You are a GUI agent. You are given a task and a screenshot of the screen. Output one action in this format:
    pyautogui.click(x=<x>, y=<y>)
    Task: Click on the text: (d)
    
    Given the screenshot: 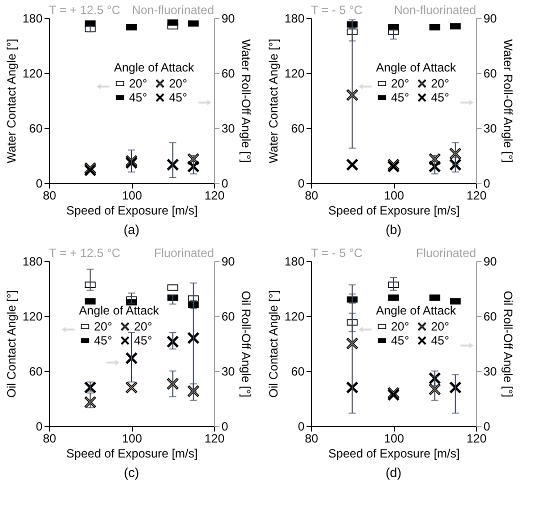 What is the action you would take?
    pyautogui.click(x=394, y=472)
    